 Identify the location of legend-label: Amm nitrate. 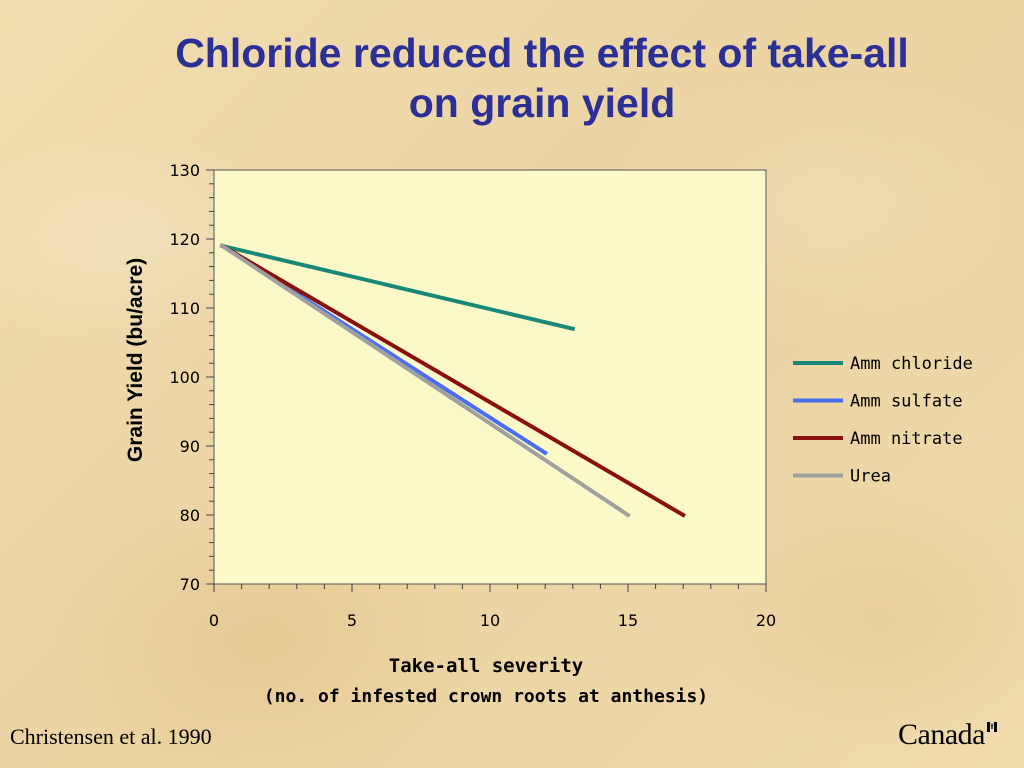
(906, 439).